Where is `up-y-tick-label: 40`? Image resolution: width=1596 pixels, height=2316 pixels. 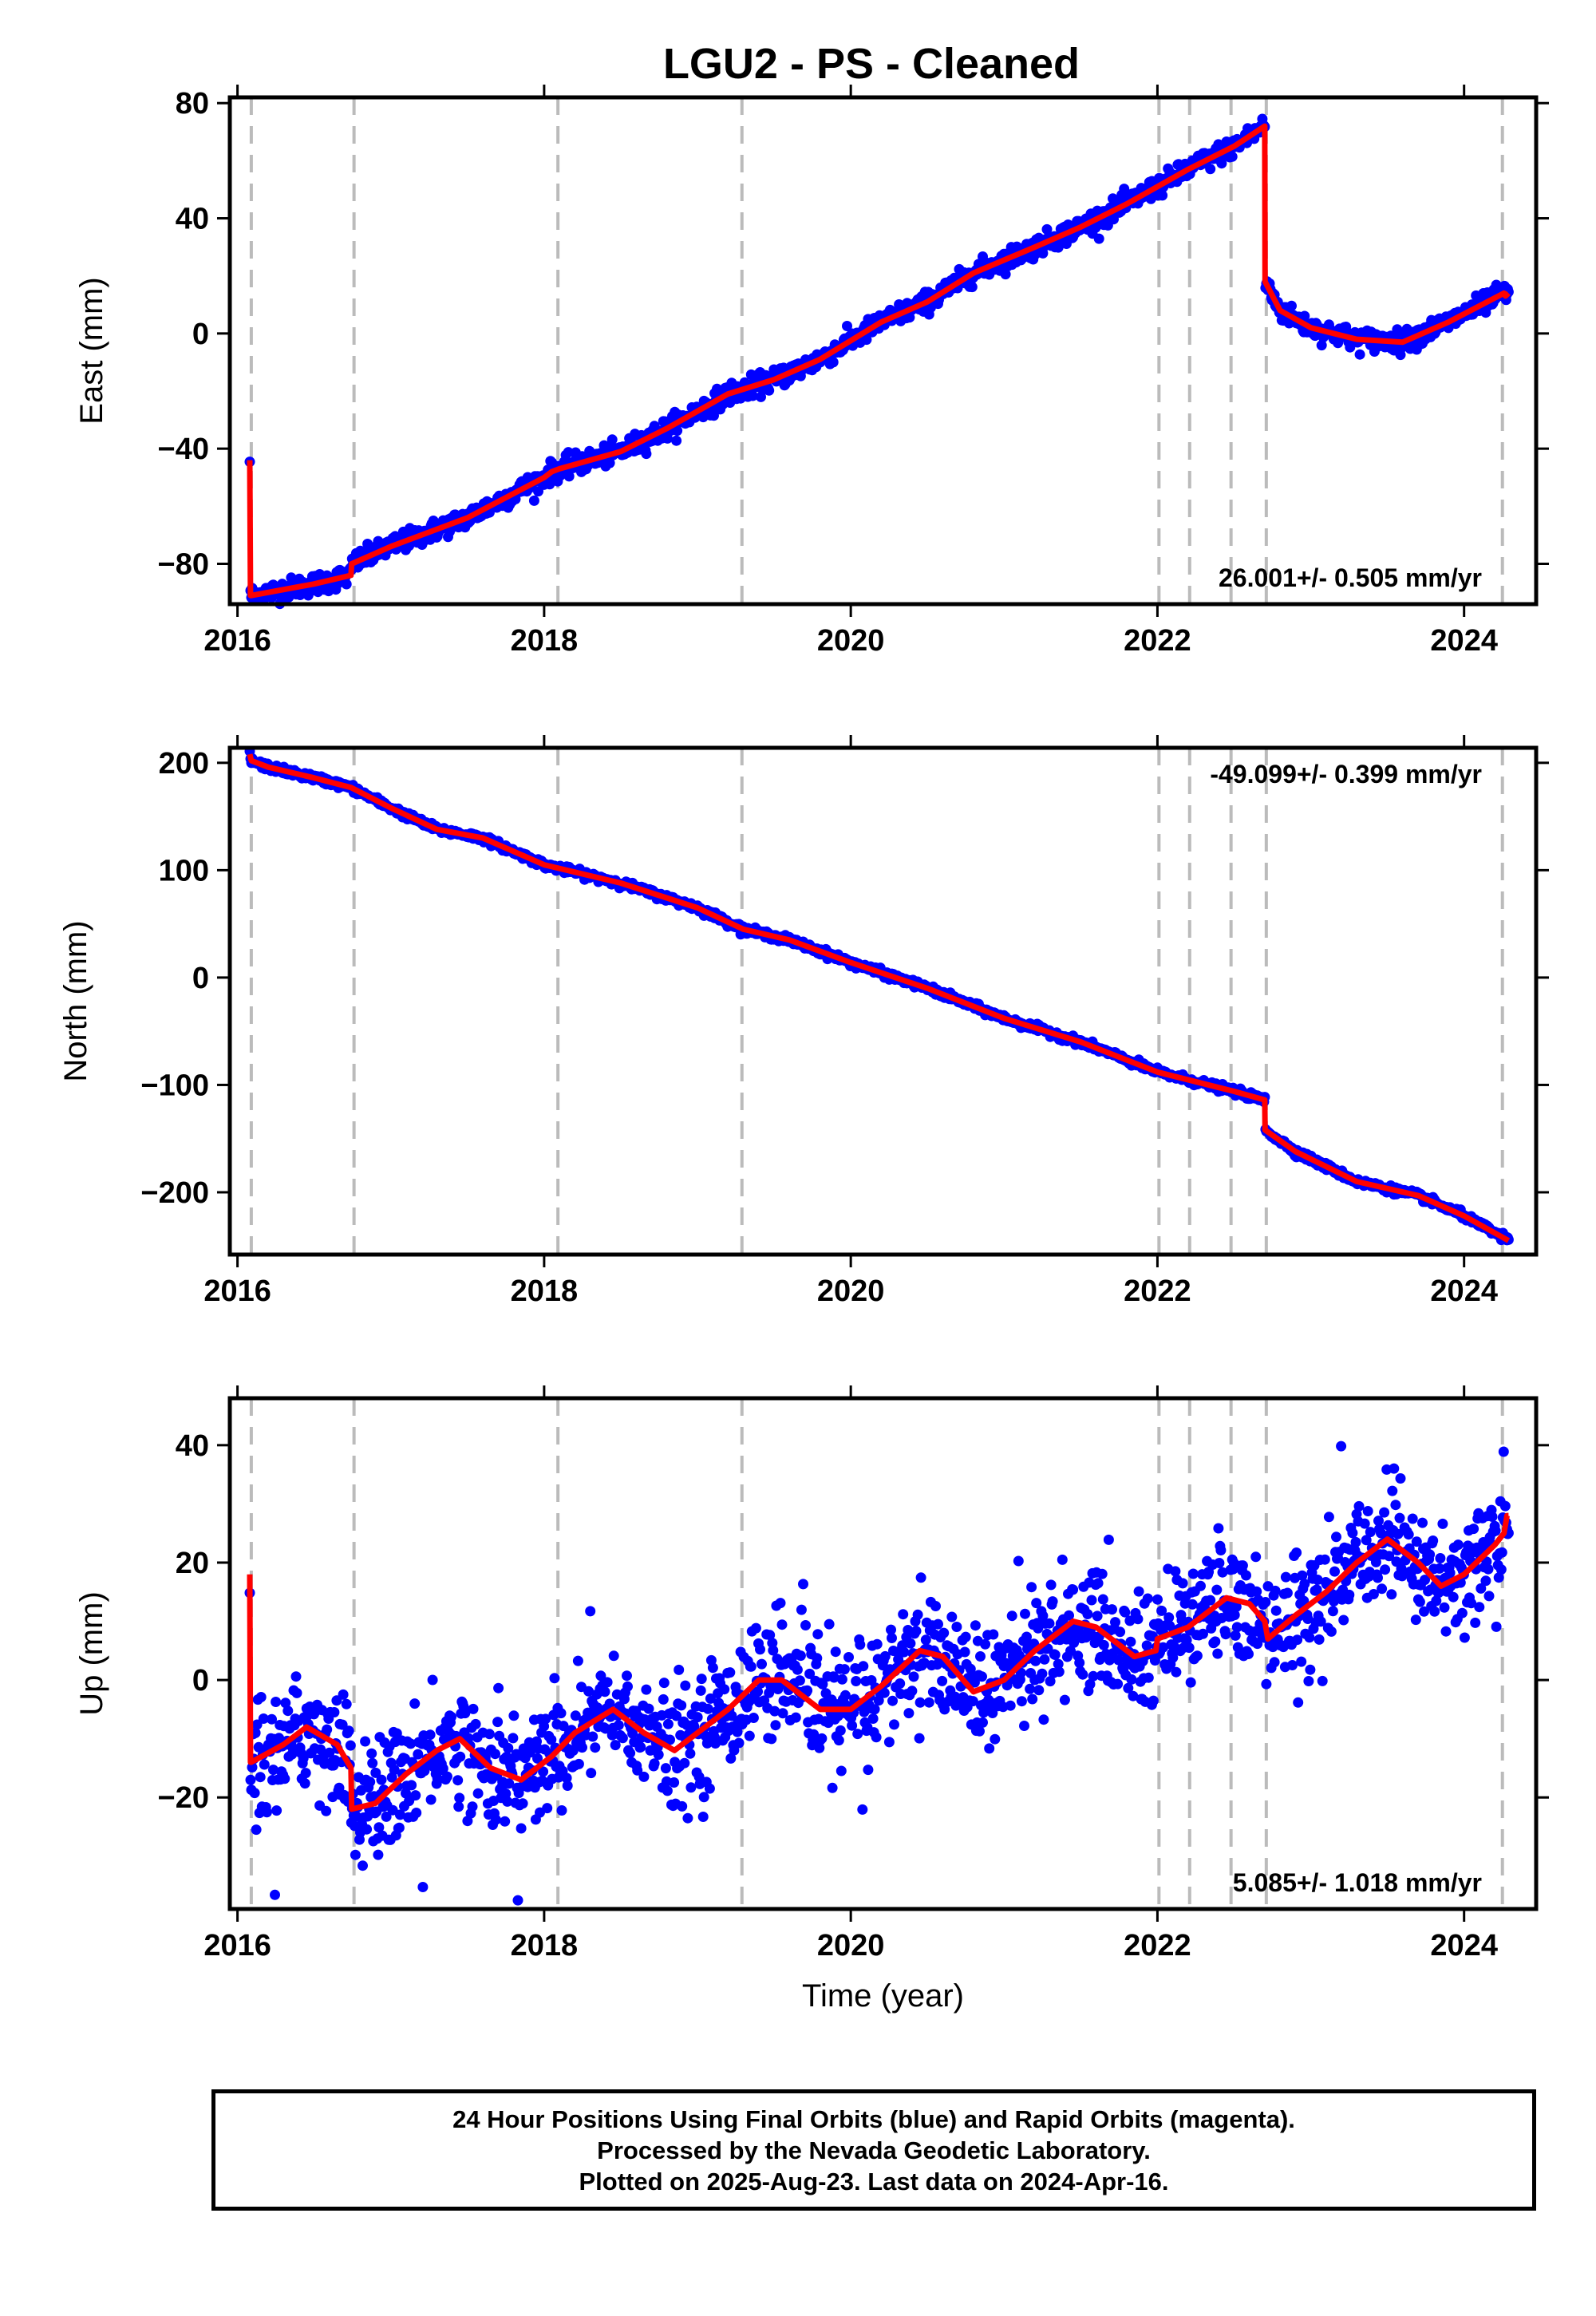
up-y-tick-label: 40 is located at coordinates (192, 1446).